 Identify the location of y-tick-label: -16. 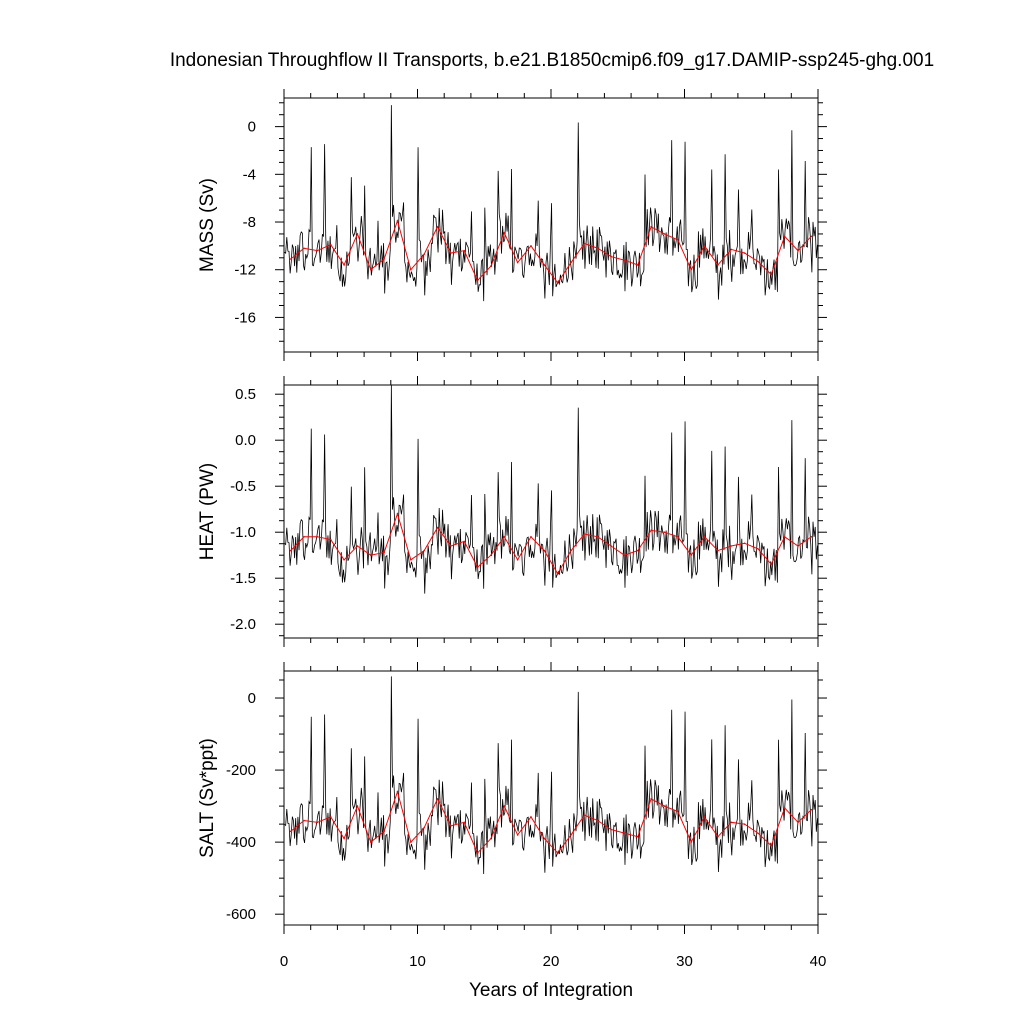
(245, 317).